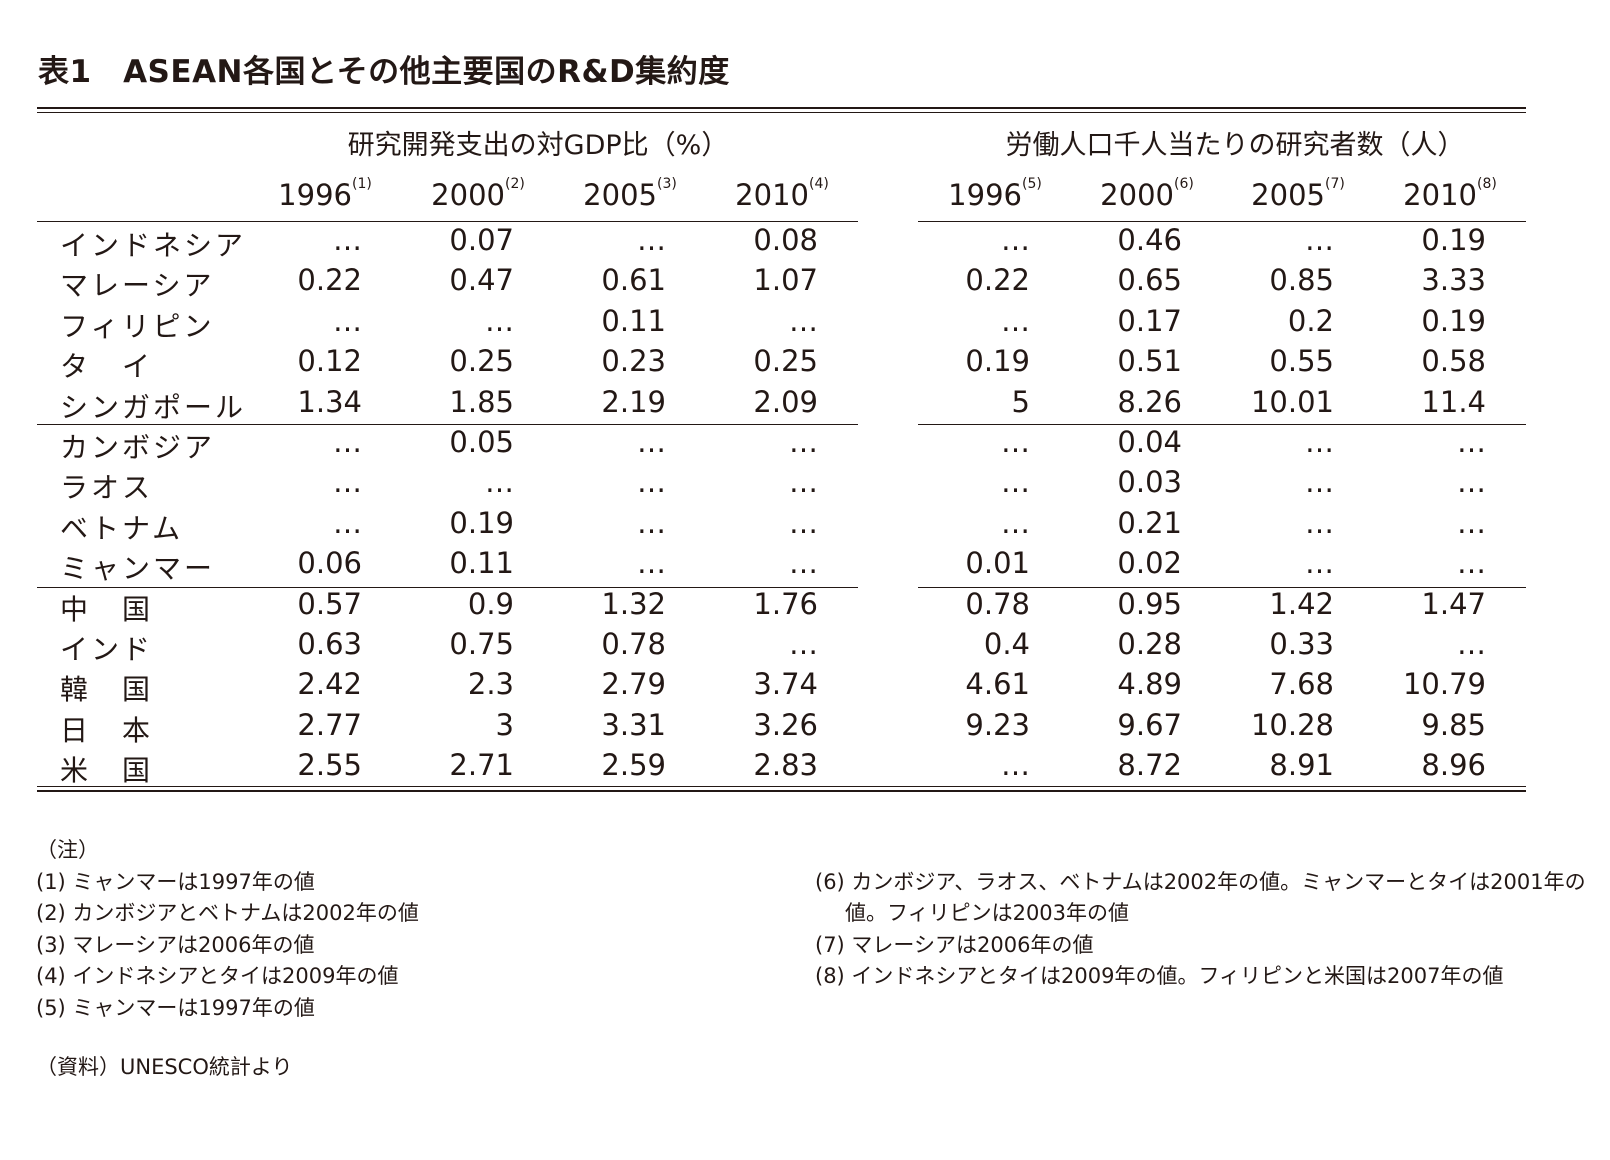 The height and width of the screenshot is (1160, 1610). I want to click on footnote-ref: (3), so click(666, 184).